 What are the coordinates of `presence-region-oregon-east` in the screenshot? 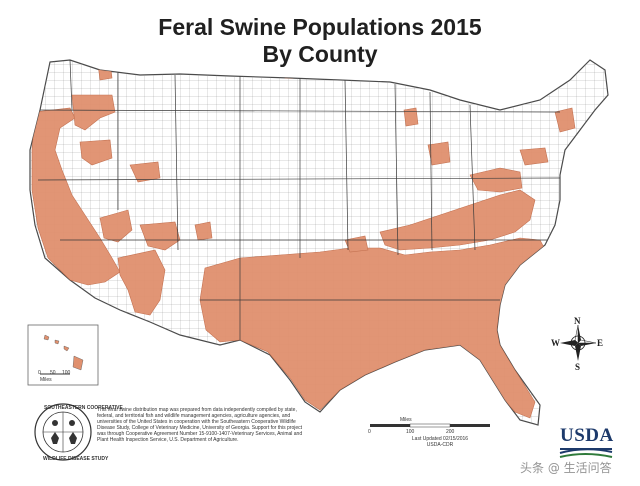 It's located at (96, 152).